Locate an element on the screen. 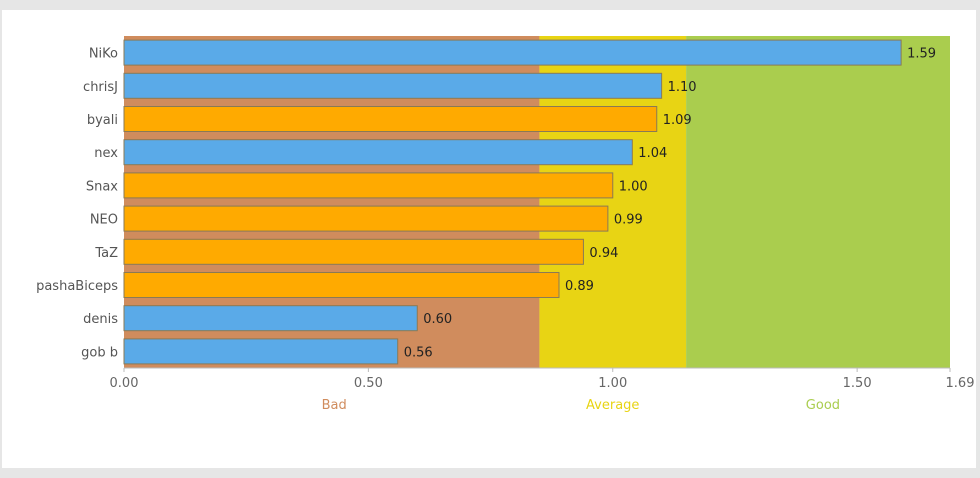 Image resolution: width=980 pixels, height=478 pixels. category-label: denis is located at coordinates (100, 319).